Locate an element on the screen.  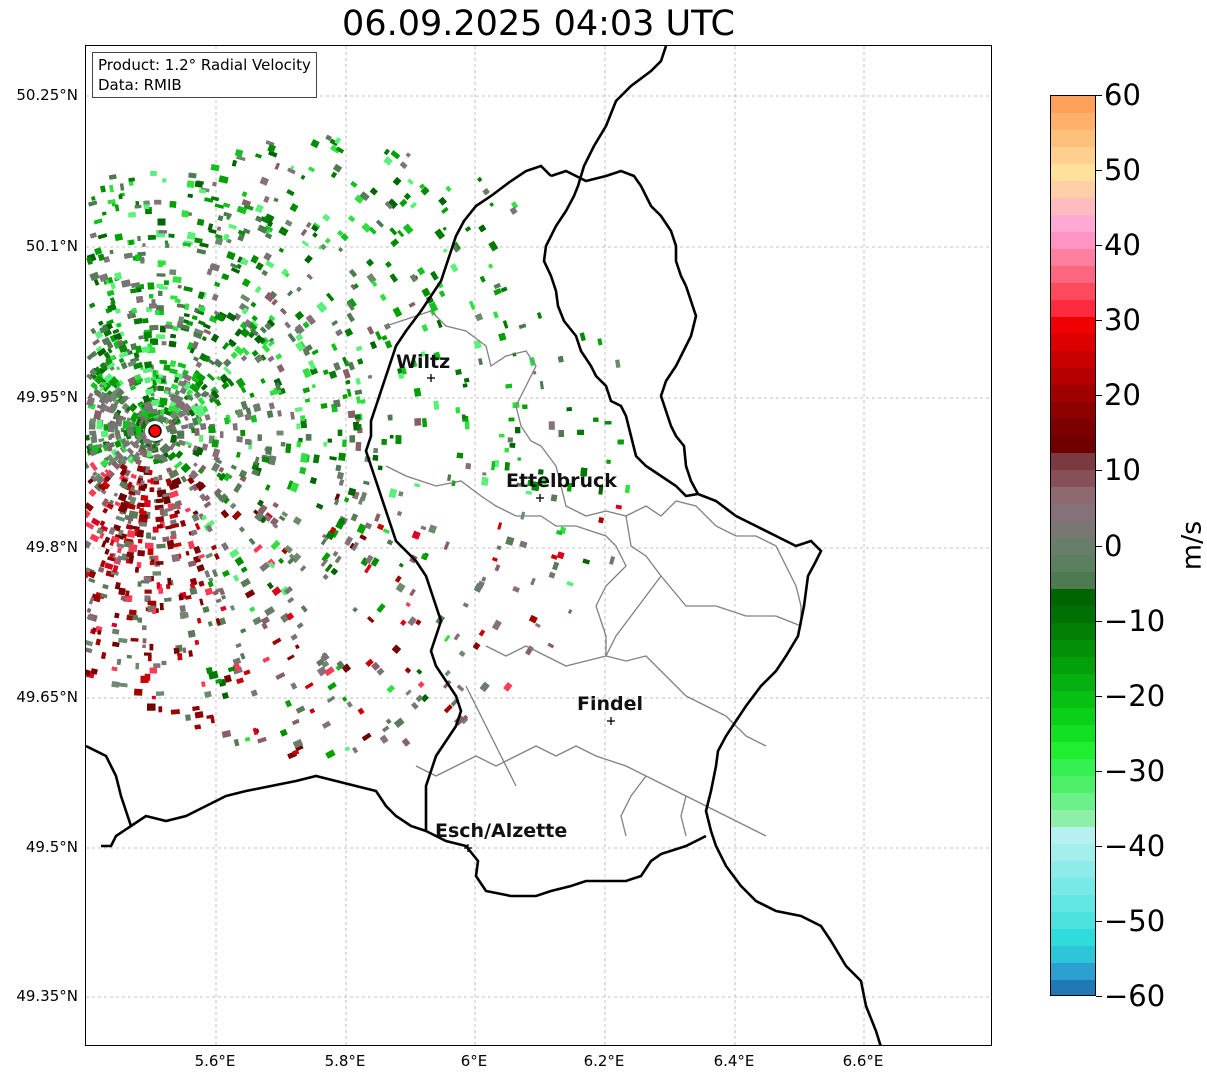
colorbar-tick-label: 0 is located at coordinates (1113, 545).